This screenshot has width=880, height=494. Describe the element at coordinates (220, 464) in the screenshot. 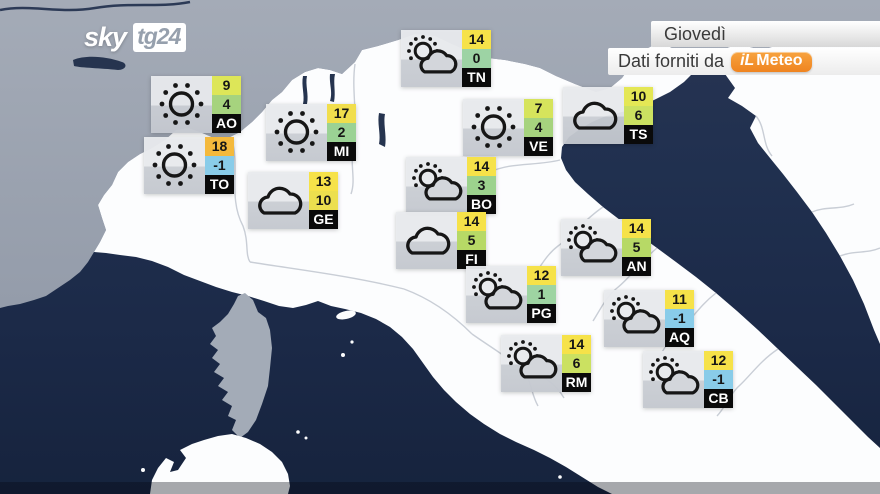

I see `sardinia` at that location.